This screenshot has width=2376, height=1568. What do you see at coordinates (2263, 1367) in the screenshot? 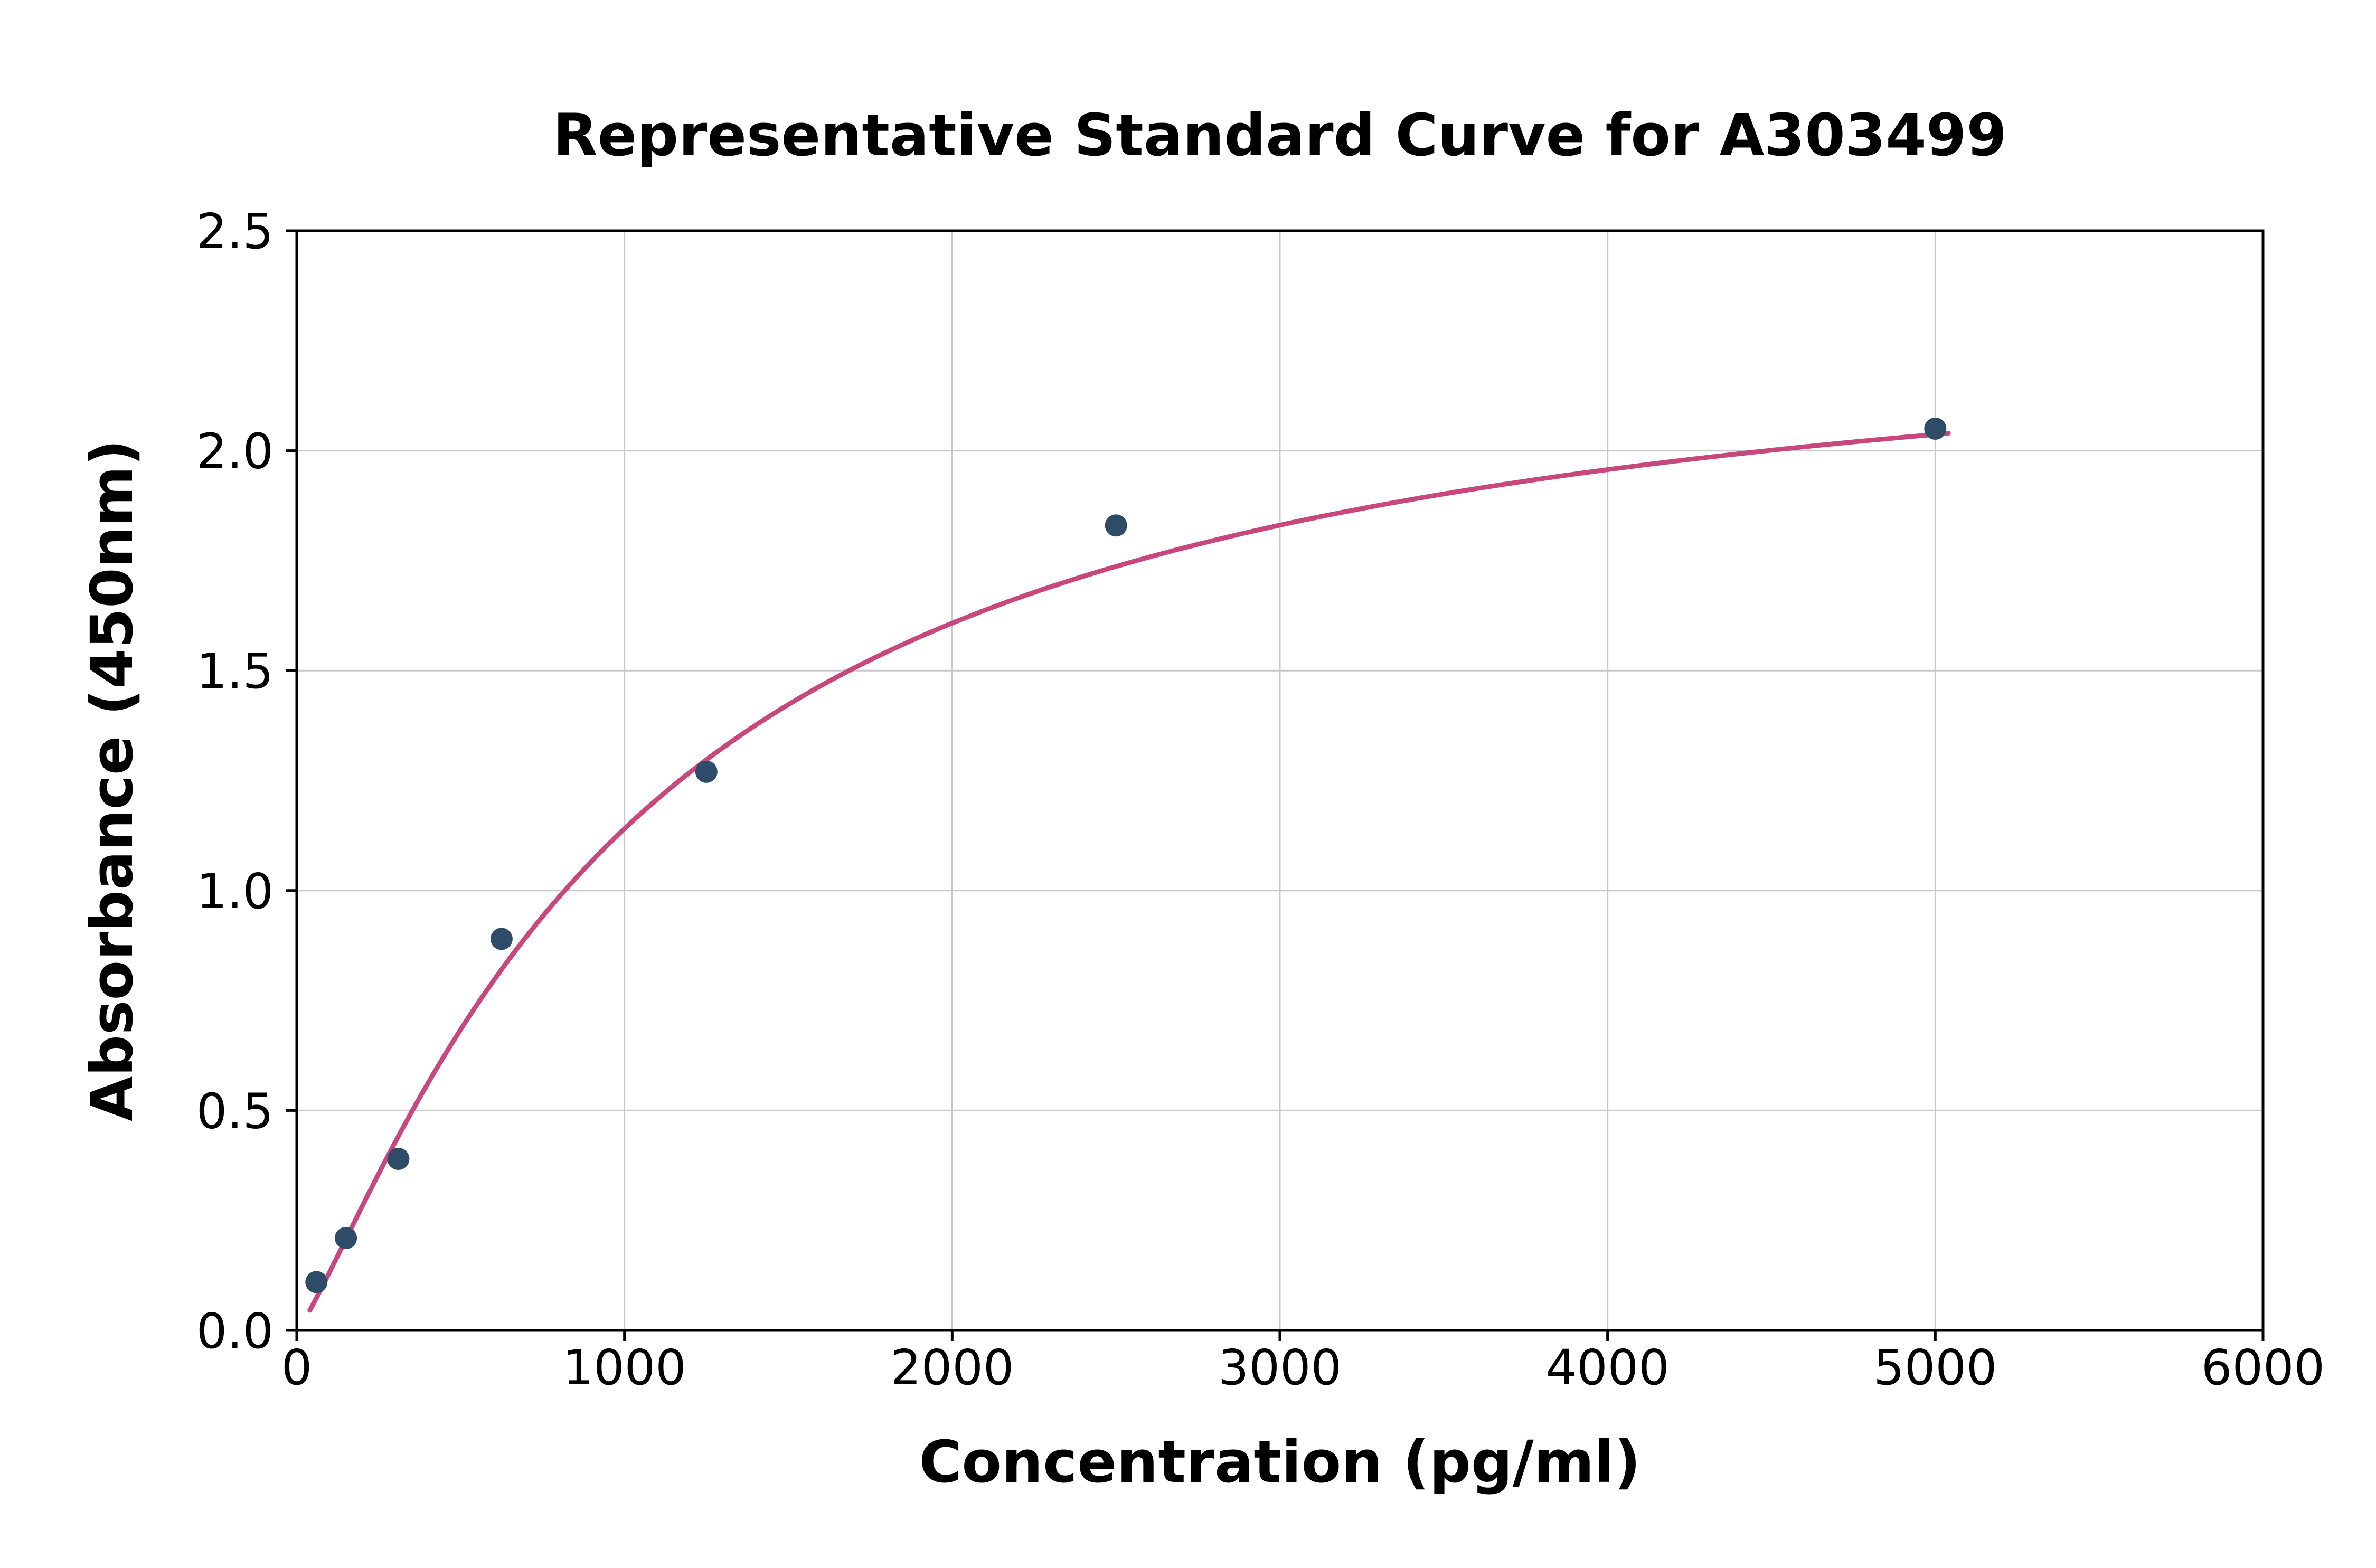
I see `x-tick-label: 6000` at bounding box center [2263, 1367].